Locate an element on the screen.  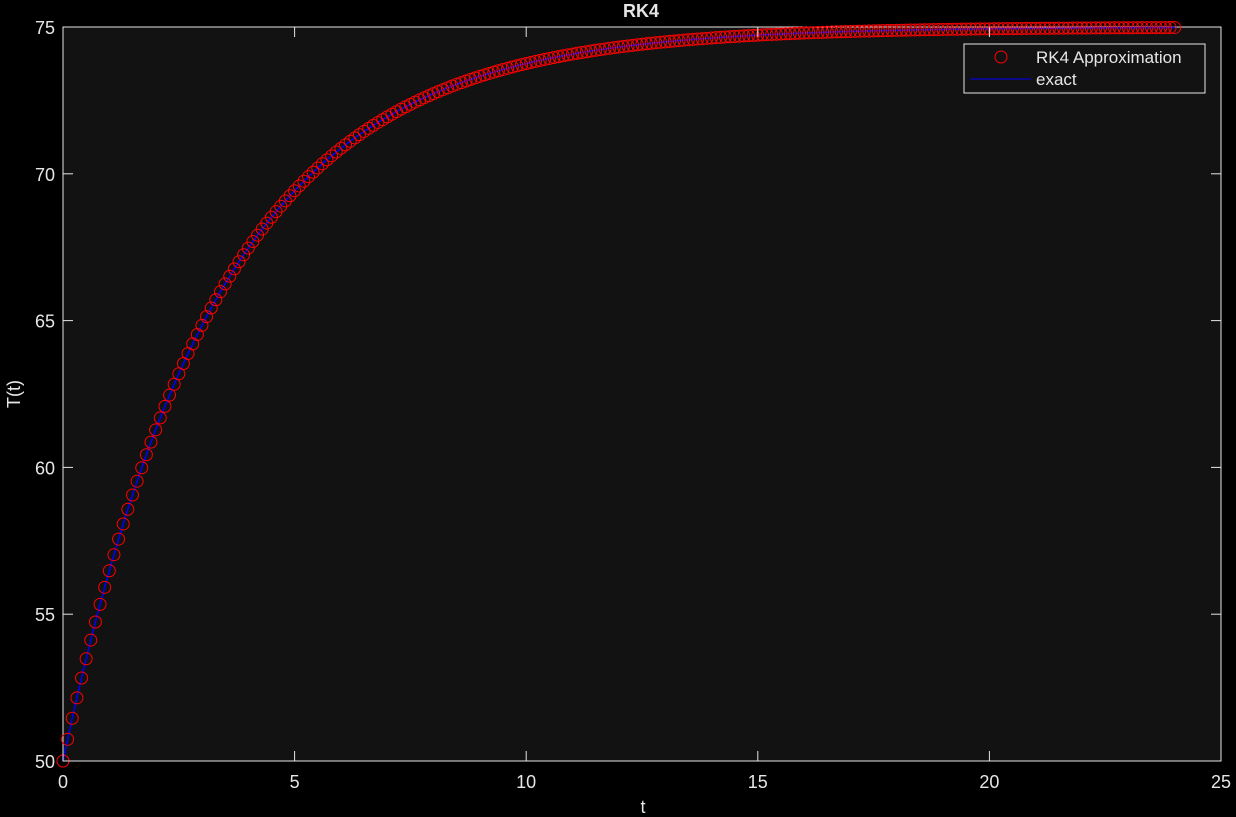
x-tick-label: 10 is located at coordinates (526, 782).